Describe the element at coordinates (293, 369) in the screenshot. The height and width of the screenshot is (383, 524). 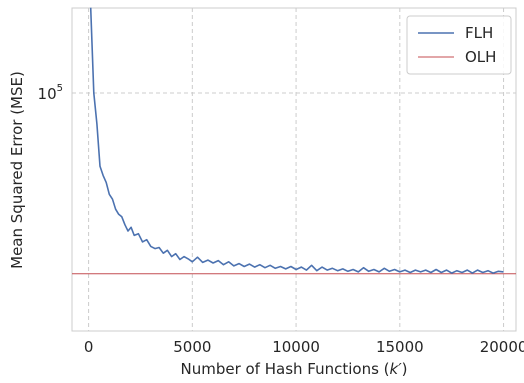
I see `x-axis-label: Number of Hash Functions (k′)` at that location.